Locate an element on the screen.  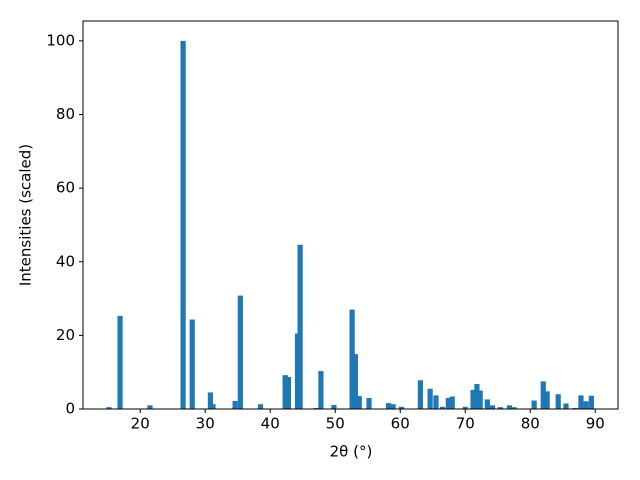
x-tick-label: 80 is located at coordinates (530, 424).